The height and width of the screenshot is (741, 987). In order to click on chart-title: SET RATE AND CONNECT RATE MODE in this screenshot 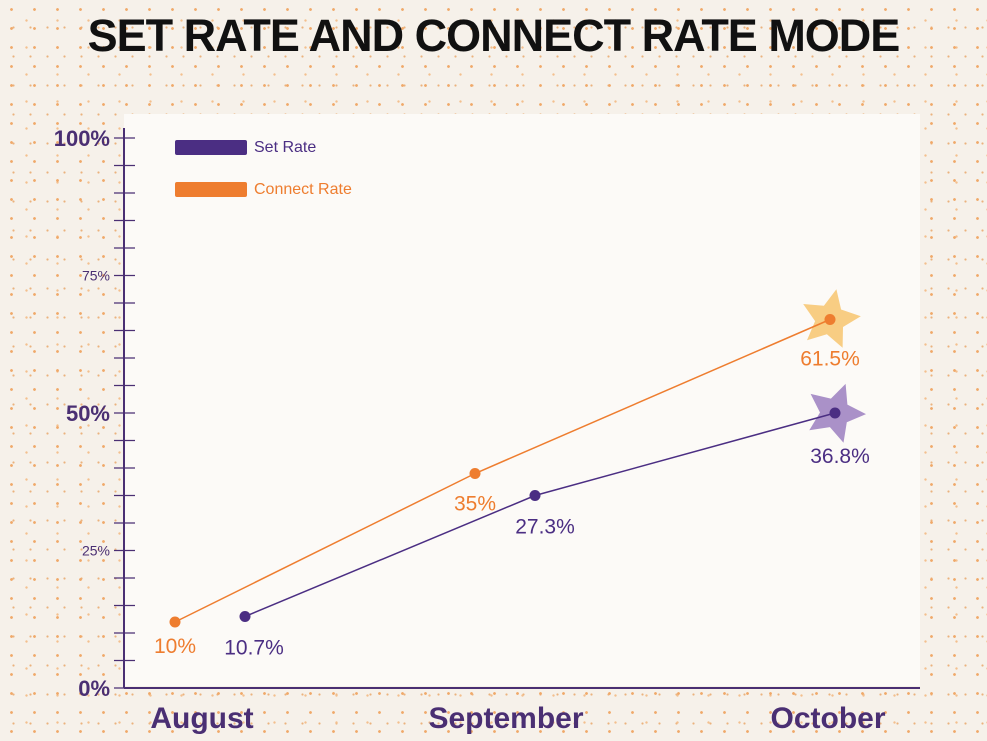, I will do `click(494, 35)`.